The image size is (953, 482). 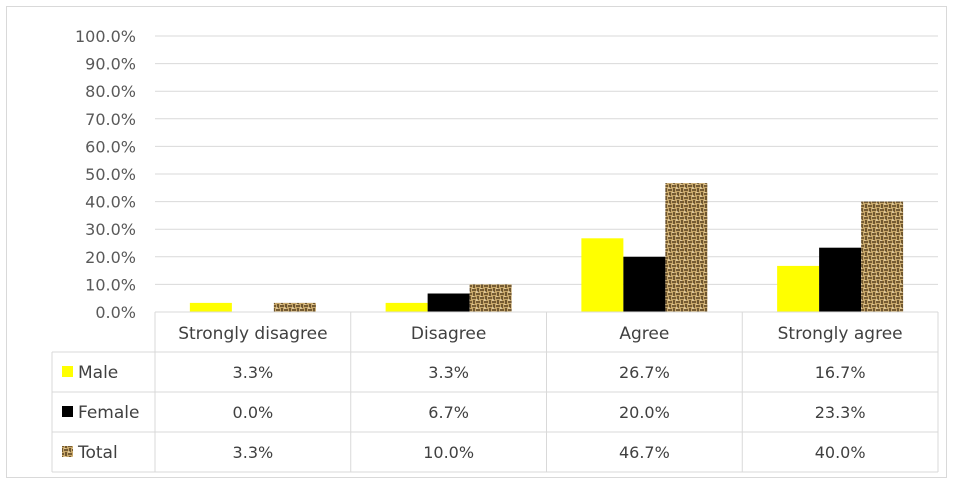 I want to click on series-label: Total, so click(x=97, y=453).